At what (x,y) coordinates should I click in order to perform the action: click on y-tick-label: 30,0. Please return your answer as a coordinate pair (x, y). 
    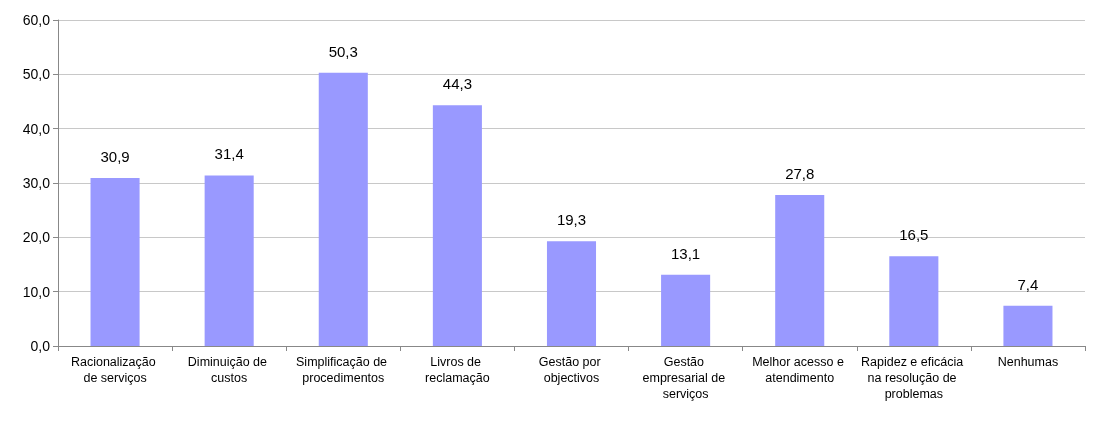
    Looking at the image, I should click on (36, 183).